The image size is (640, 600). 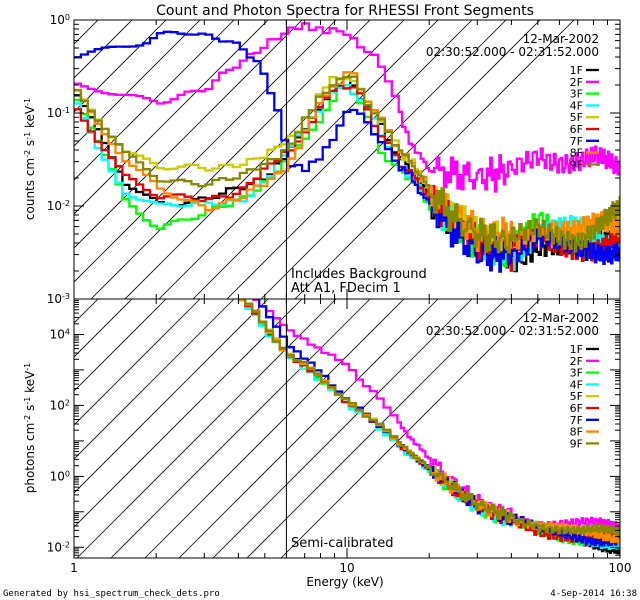 I want to click on bottom-ylabel: photons cm-2 s-1 keV-1, so click(x=30, y=428).